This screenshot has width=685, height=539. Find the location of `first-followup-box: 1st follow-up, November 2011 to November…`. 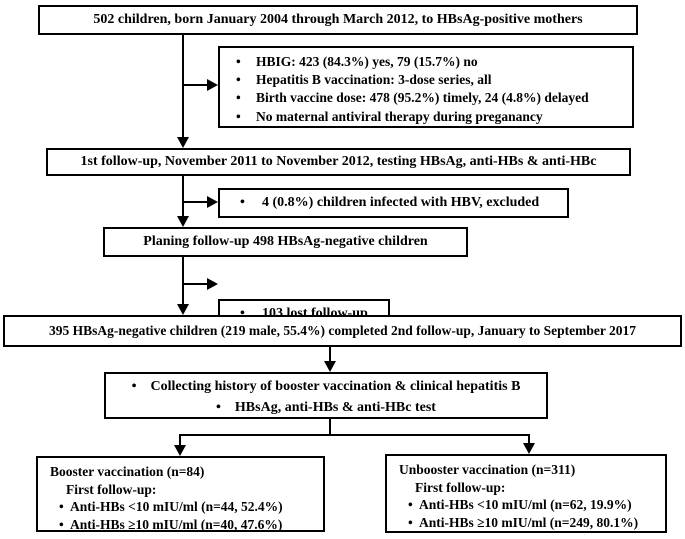

first-followup-box: 1st follow-up, November 2011 to November… is located at coordinates (338, 162).